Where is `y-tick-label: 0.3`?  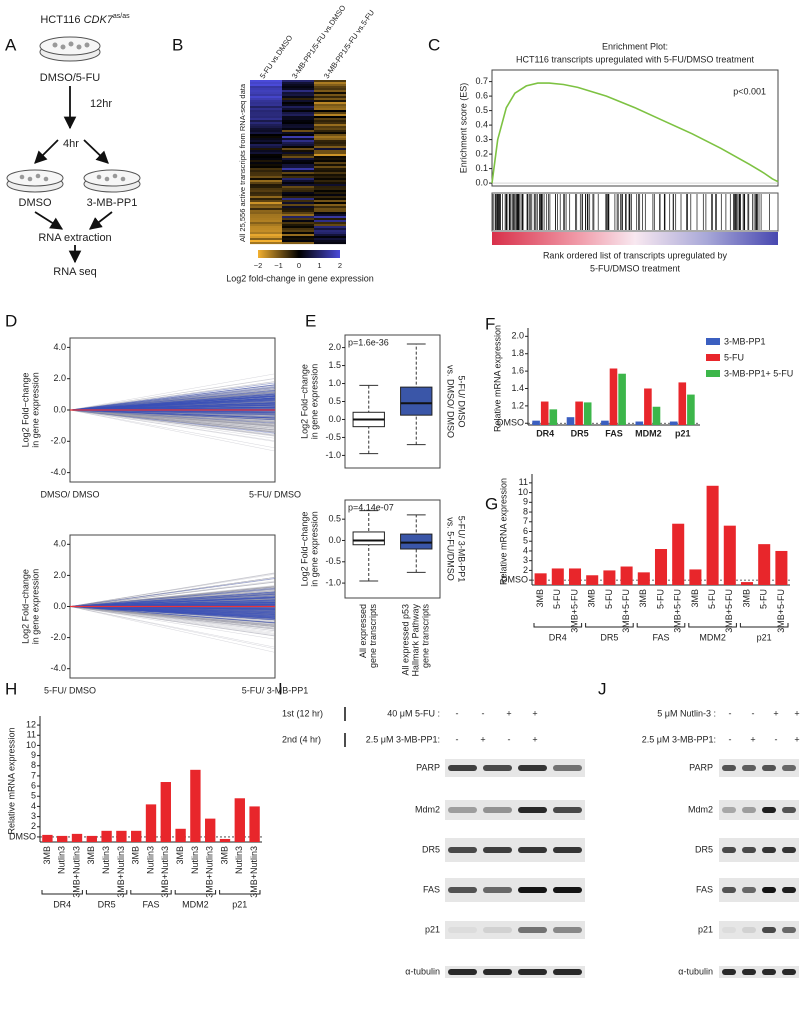
y-tick-label: 0.3 is located at coordinates (481, 139).